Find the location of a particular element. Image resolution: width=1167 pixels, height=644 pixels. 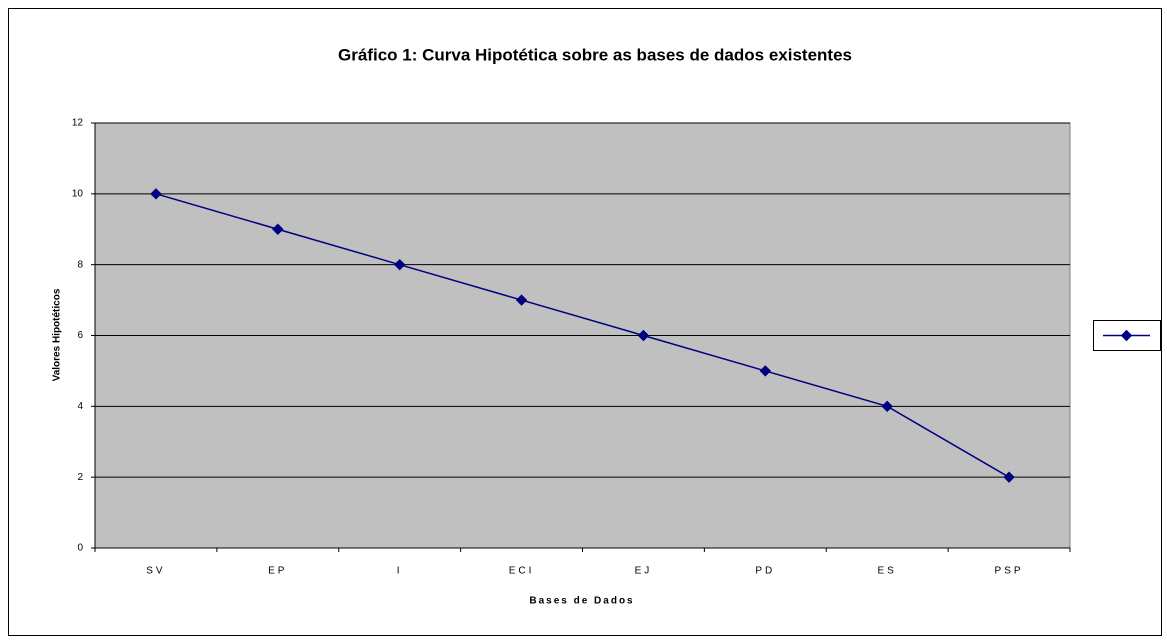

y-tick-label: 2 is located at coordinates (80, 477).